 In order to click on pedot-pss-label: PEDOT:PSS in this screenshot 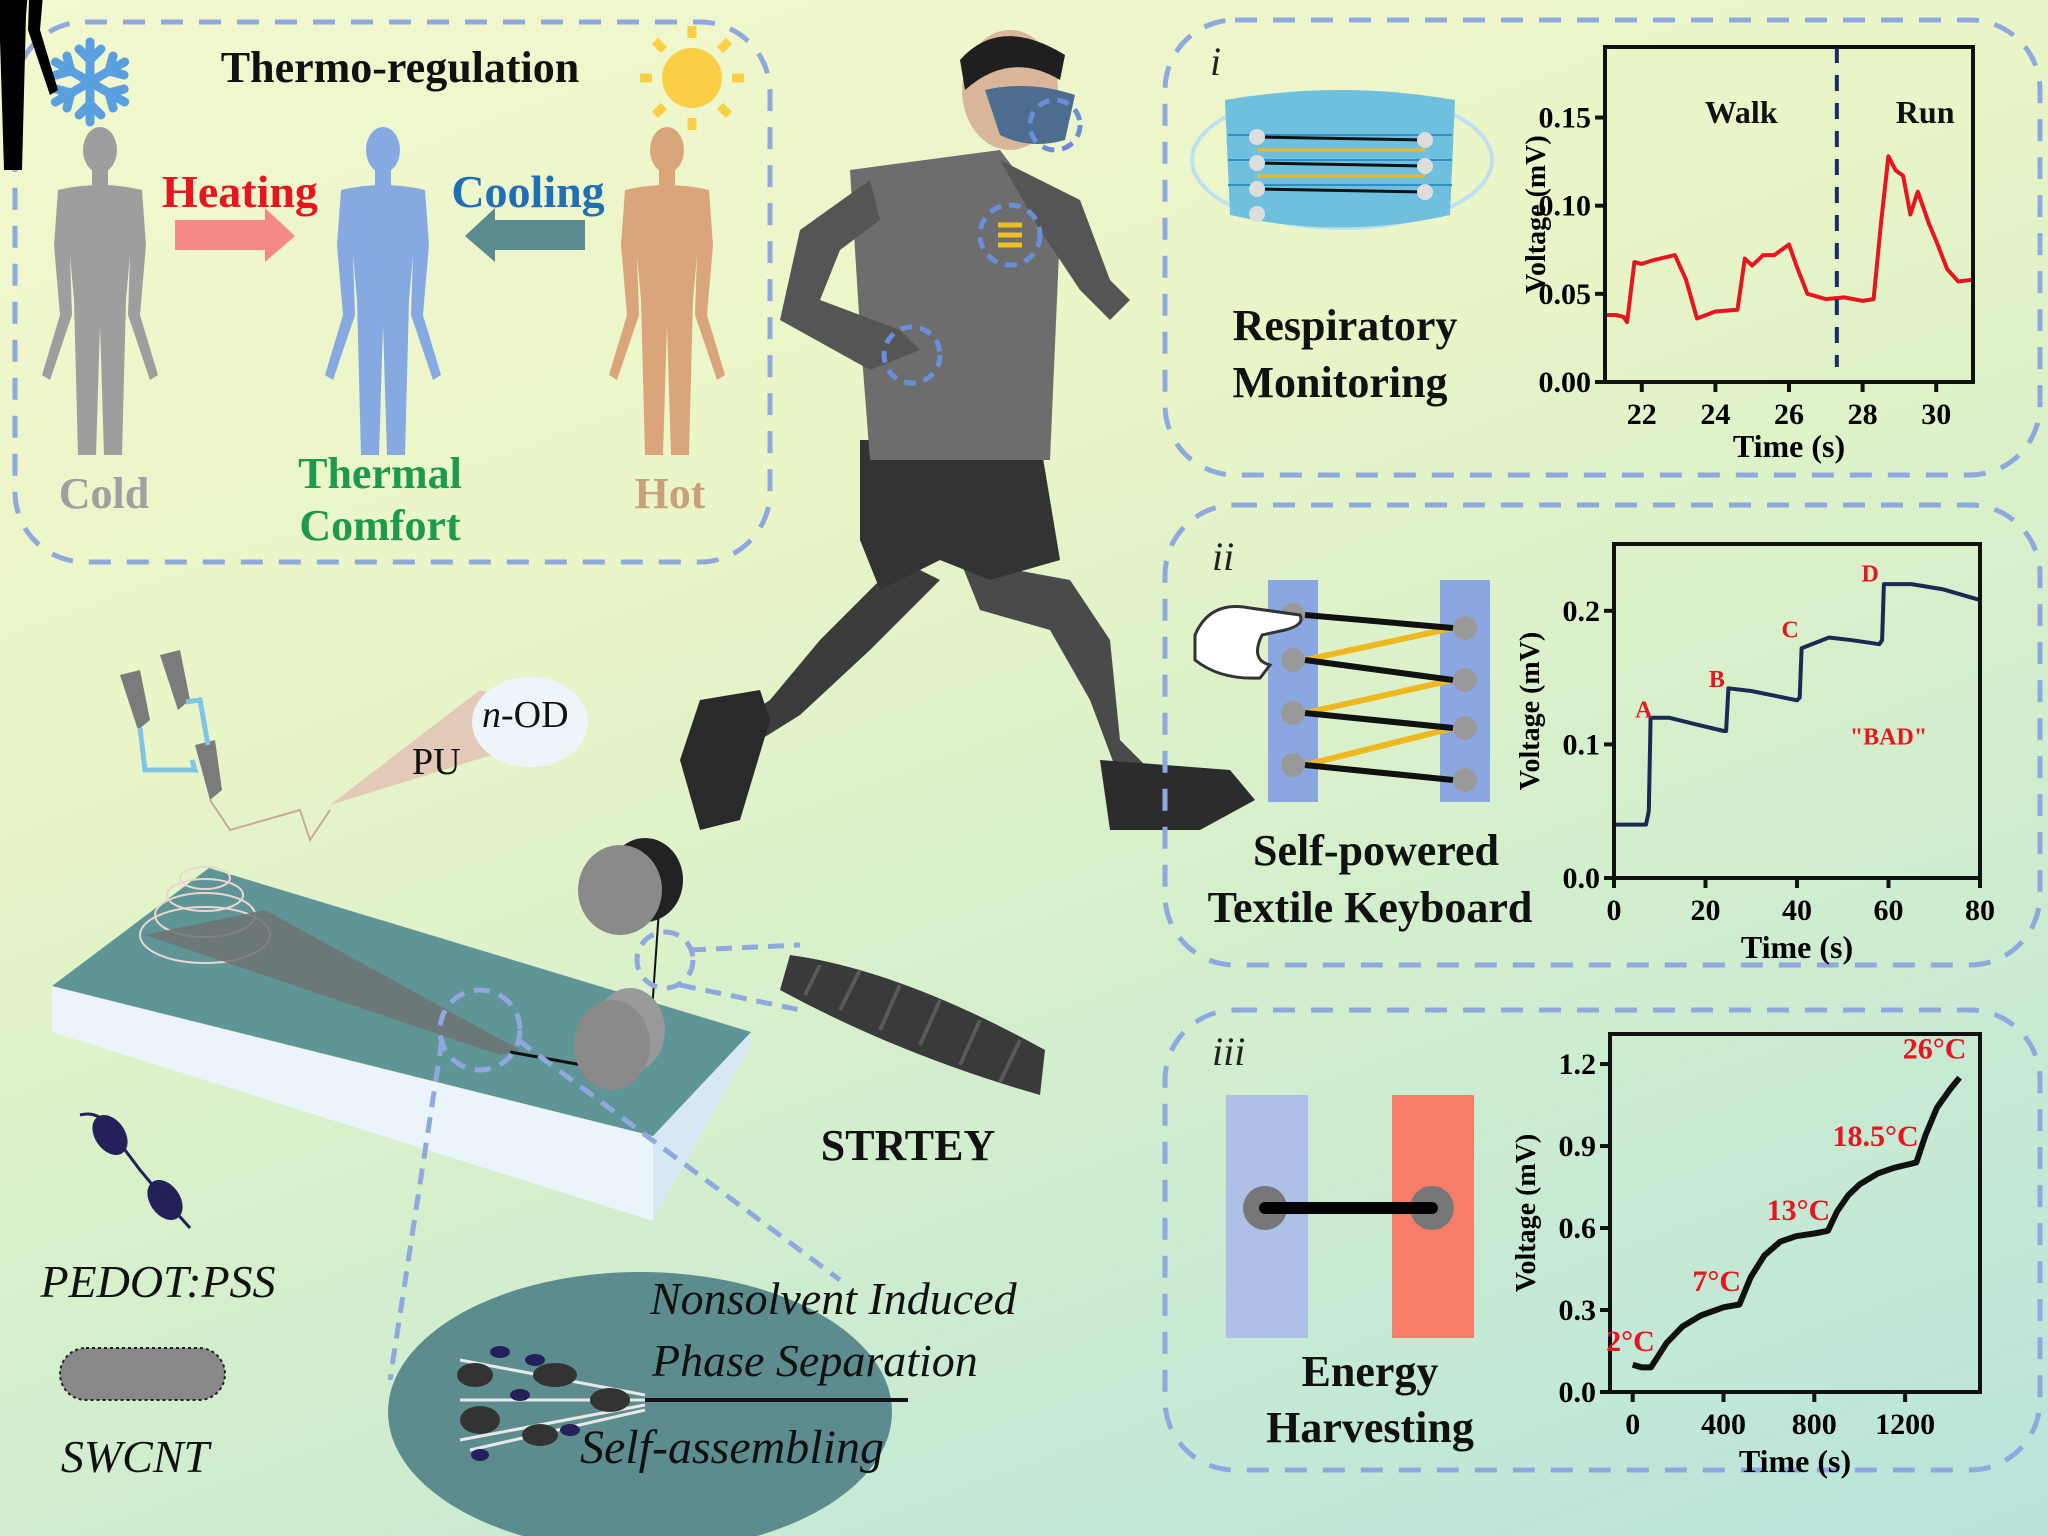, I will do `click(158, 1281)`.